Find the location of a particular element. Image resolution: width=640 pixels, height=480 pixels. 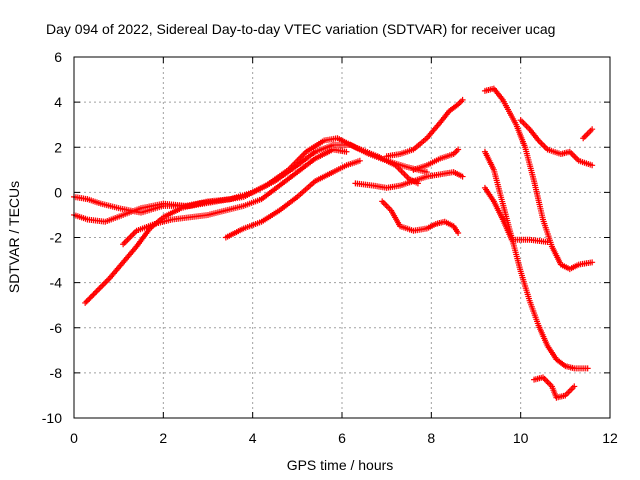

x-tick-label: 10 is located at coordinates (521, 438).